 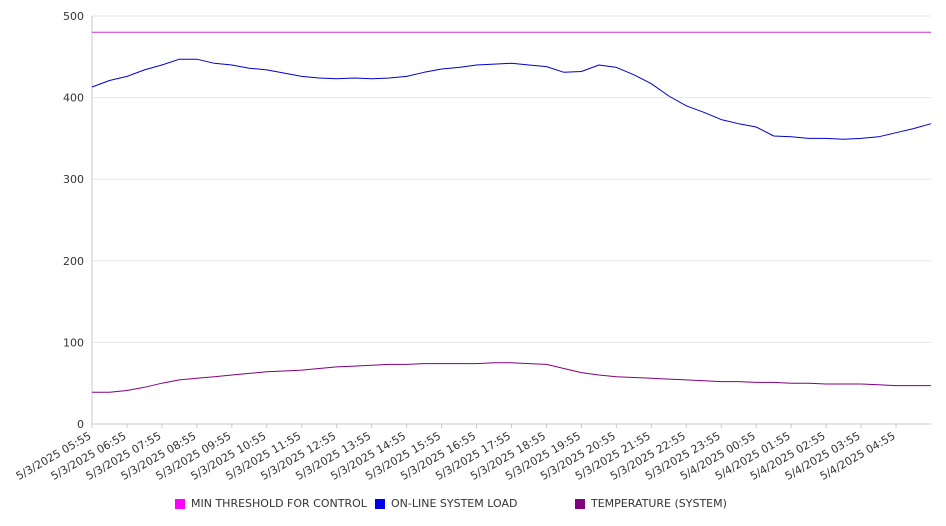 What do you see at coordinates (73, 179) in the screenshot?
I see `y-tick-label: 300` at bounding box center [73, 179].